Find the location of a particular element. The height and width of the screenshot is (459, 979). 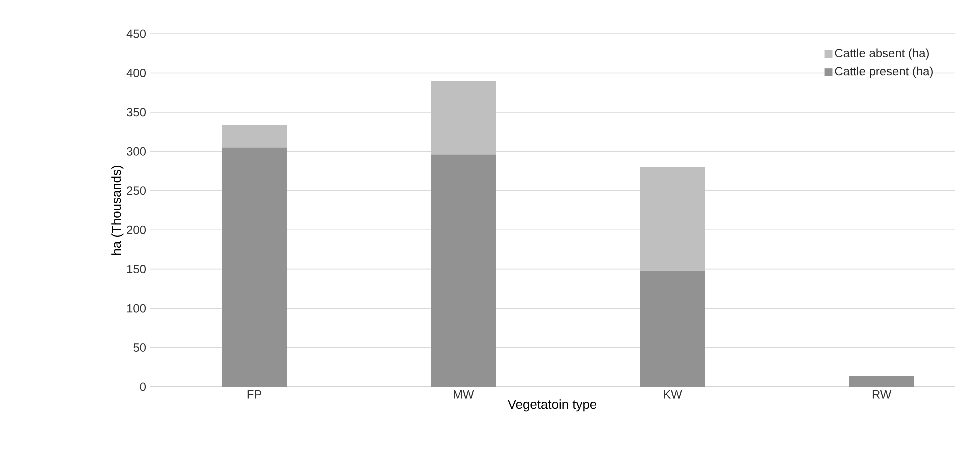

y-tick-label: 0 is located at coordinates (143, 387).